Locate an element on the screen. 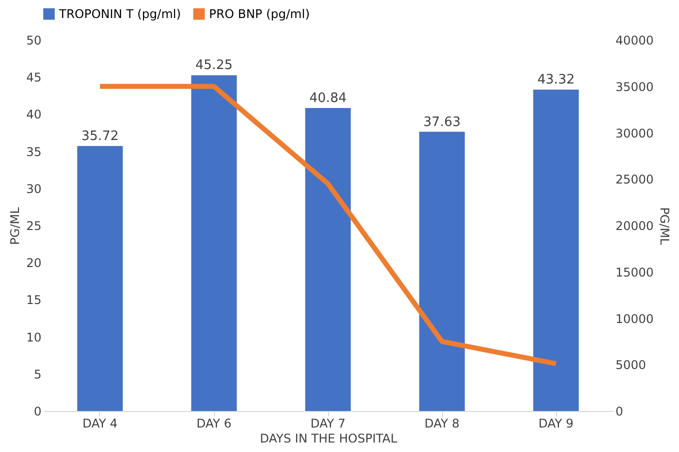 This screenshot has width=679, height=452. y2-tick-label: 40000 is located at coordinates (635, 41).